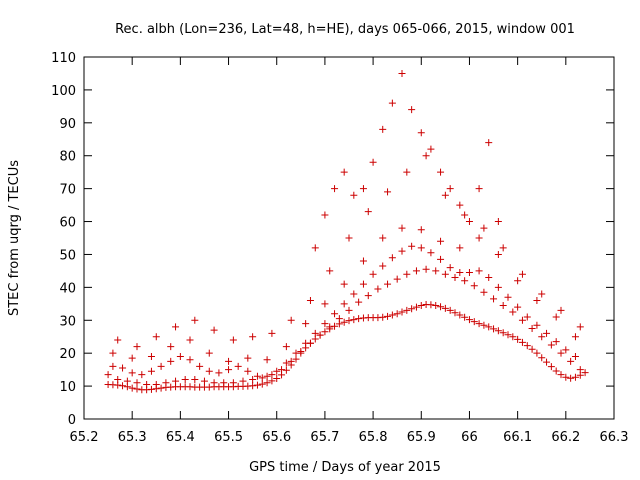  Describe the element at coordinates (132, 437) in the screenshot. I see `x-tick-label: 65.3` at that location.